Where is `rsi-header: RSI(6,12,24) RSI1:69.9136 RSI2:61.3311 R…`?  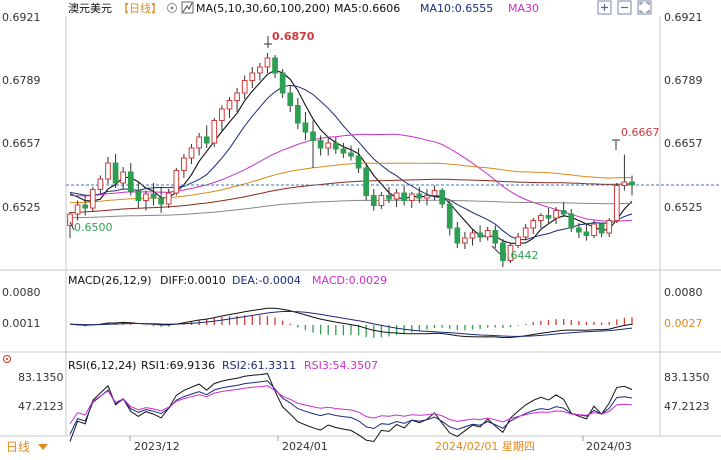
rsi-header: RSI(6,12,24) RSI1:69.9136 RSI2:61.3311 R… is located at coordinates (223, 365).